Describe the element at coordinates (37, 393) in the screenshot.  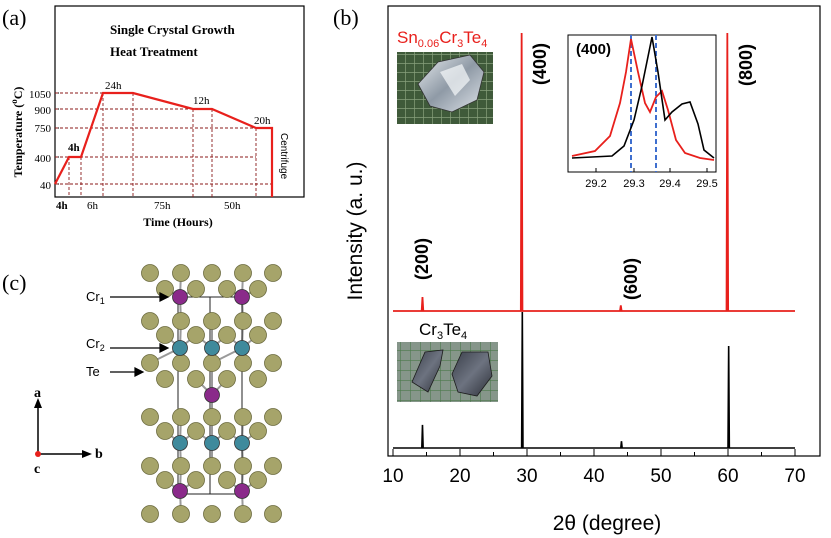
I see `axis-a-label: a` at that location.